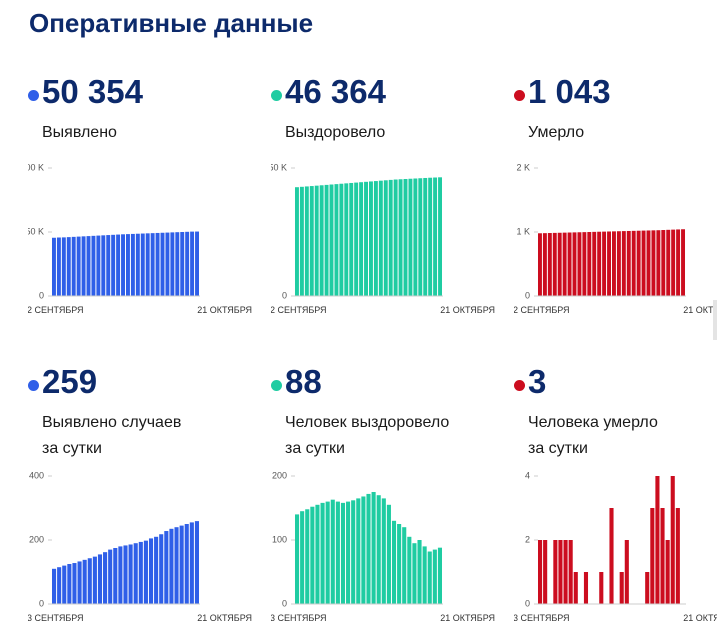  What do you see at coordinates (140, 238) in the screenshot?
I see `bar-chart: 0 50 K 100 K 22 СЕНТЯБРЯ 21 ОКТЯБРЯ` at bounding box center [140, 238].